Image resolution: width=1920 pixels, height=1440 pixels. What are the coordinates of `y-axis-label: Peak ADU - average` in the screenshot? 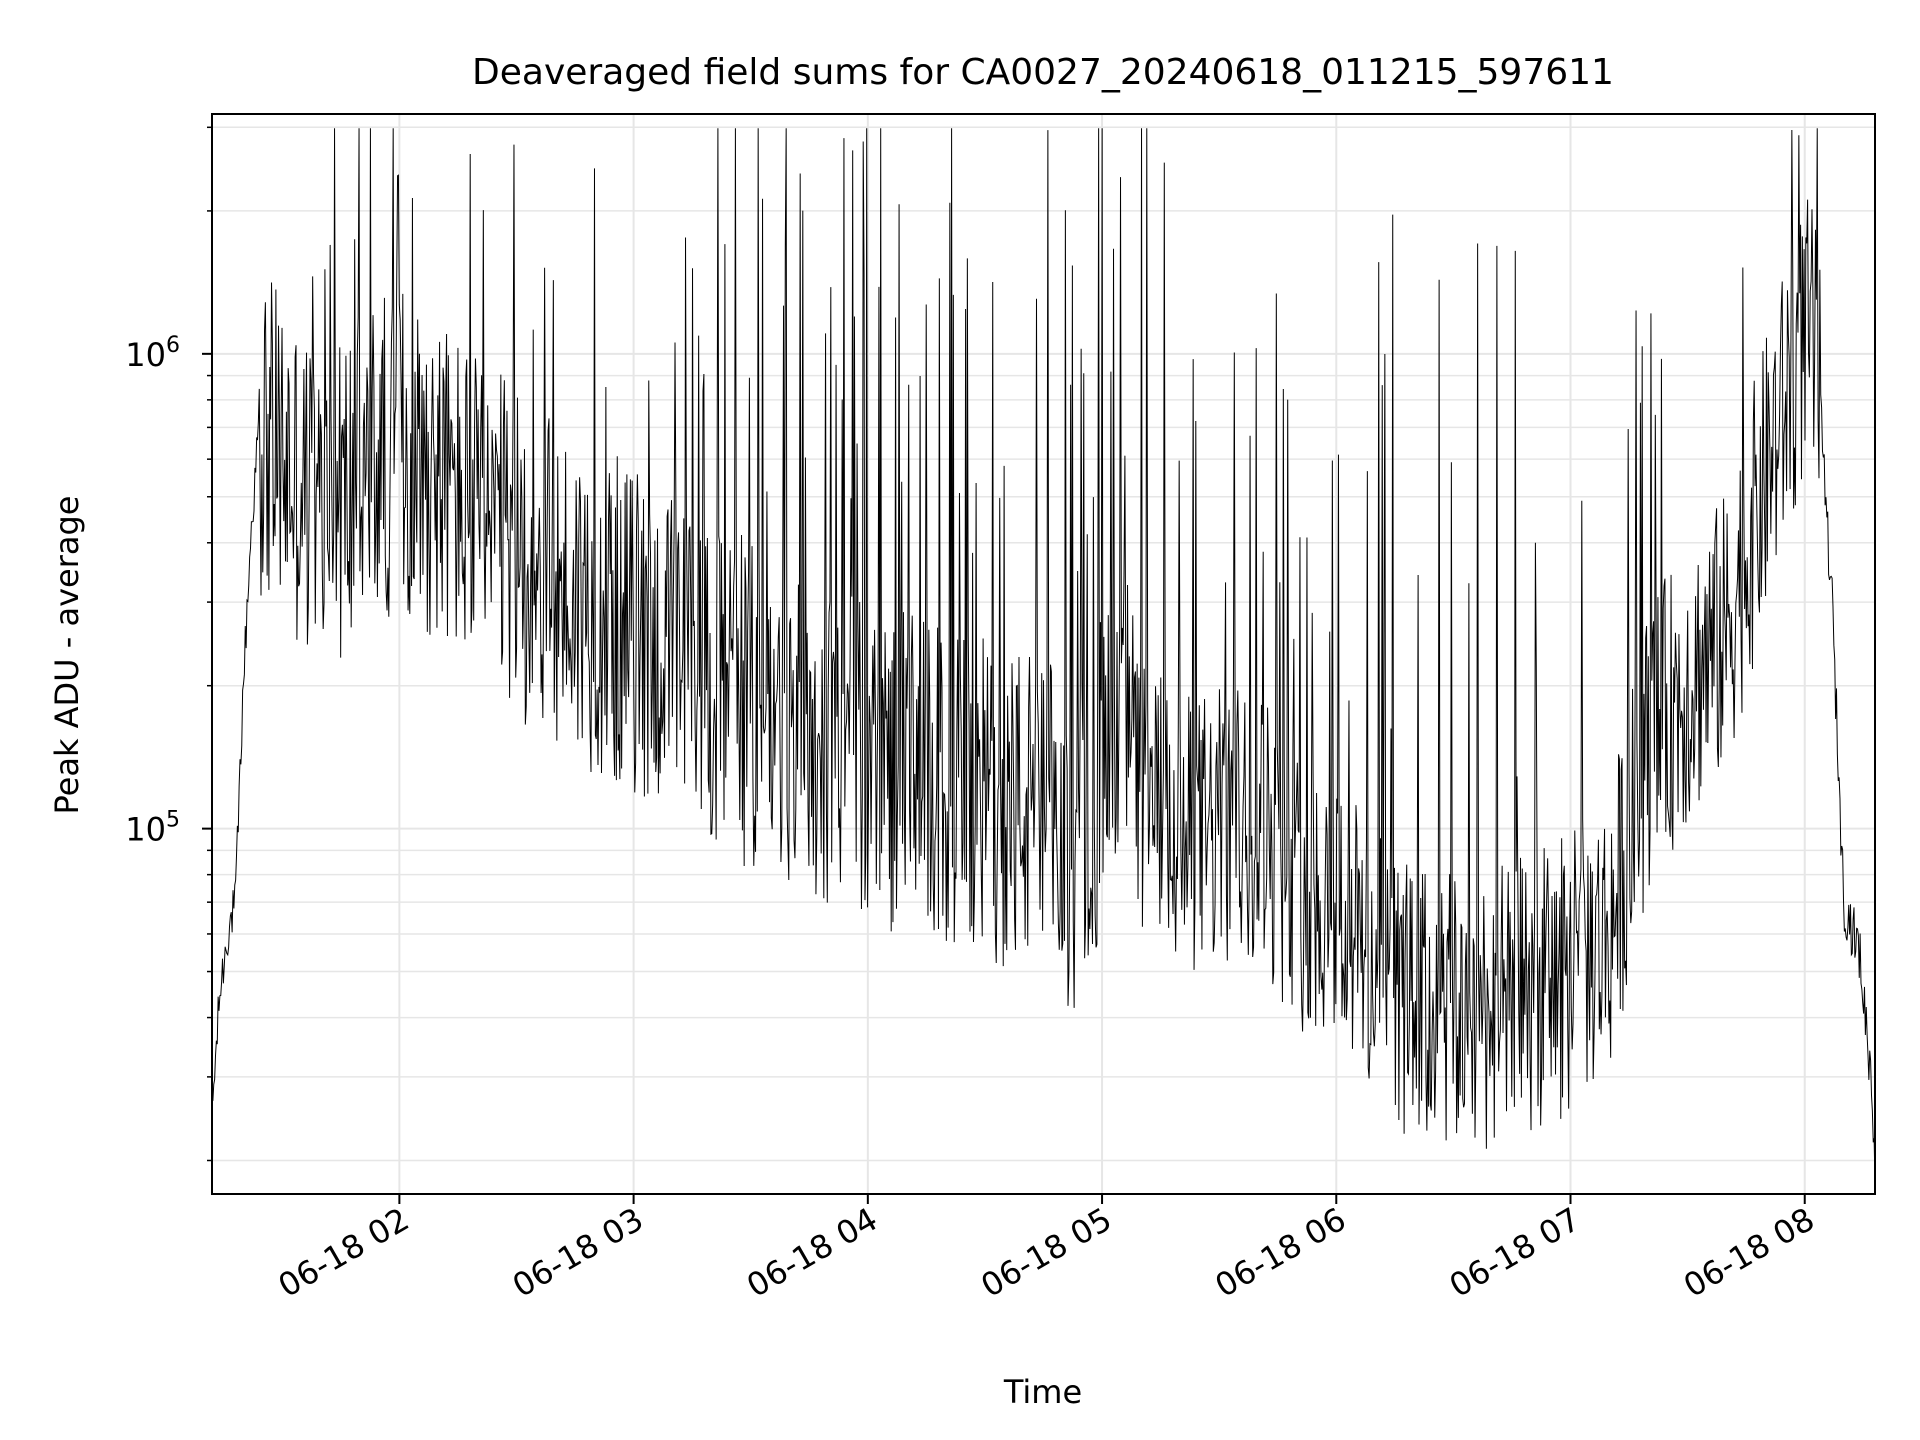 It's located at (67, 655).